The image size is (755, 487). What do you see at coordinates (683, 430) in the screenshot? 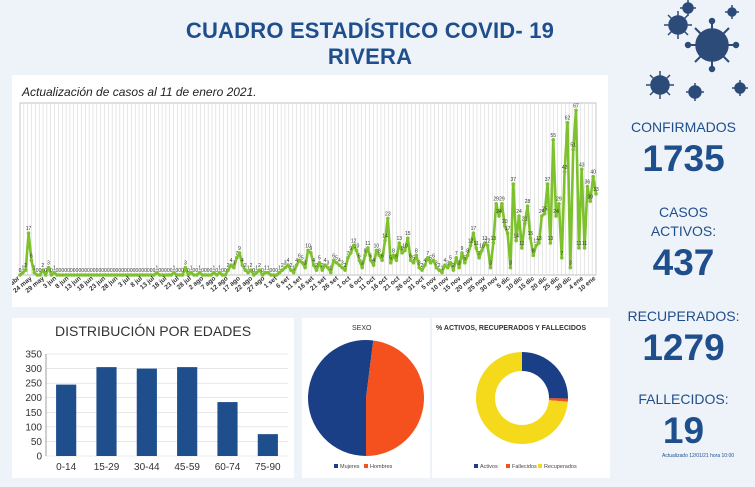
I see `deaths-value: 19` at bounding box center [683, 430].